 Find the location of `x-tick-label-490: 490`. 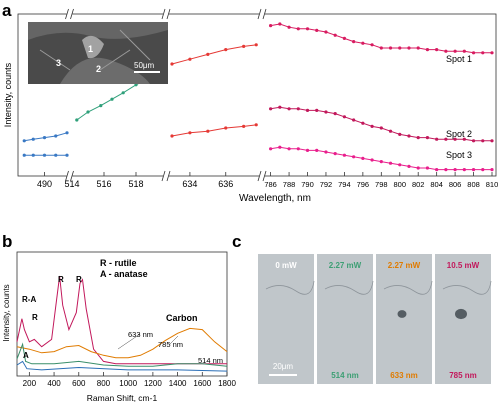

x-tick-label-490: 490 is located at coordinates (44, 184).